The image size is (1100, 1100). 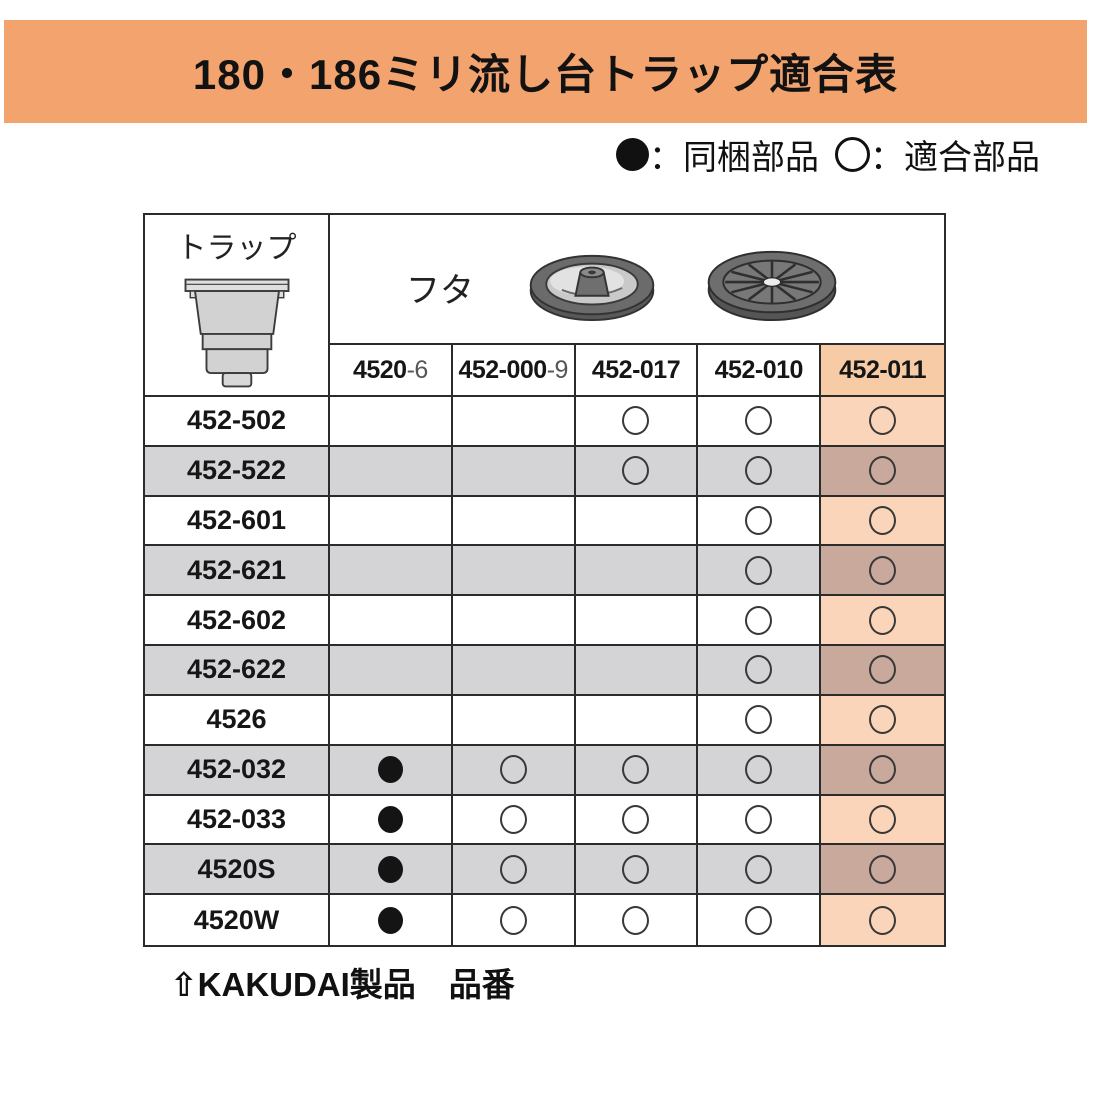 What do you see at coordinates (237, 870) in the screenshot?
I see `row-label-4520S: 4520S` at bounding box center [237, 870].